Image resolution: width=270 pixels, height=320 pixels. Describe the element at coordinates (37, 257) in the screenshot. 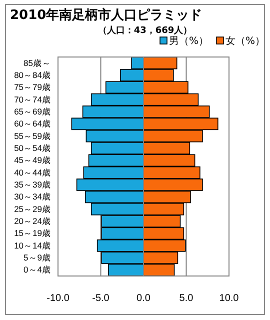

I see `y-tick-label: 5～9歳` at that location.